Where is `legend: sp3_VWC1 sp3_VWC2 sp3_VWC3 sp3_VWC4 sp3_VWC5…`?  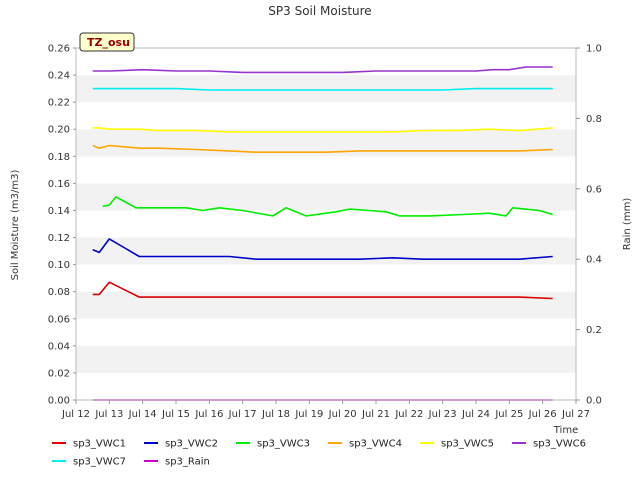
legend: sp3_VWC1 sp3_VWC2 sp3_VWC3 sp3_VWC4 sp3_VWC5… is located at coordinates (319, 453).